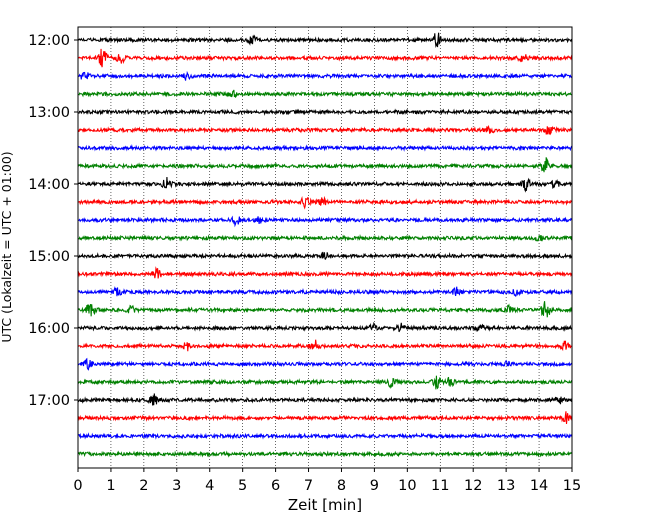 The width and height of the screenshot is (650, 520). I want to click on x-axis-label: Zeit [min], so click(325, 505).